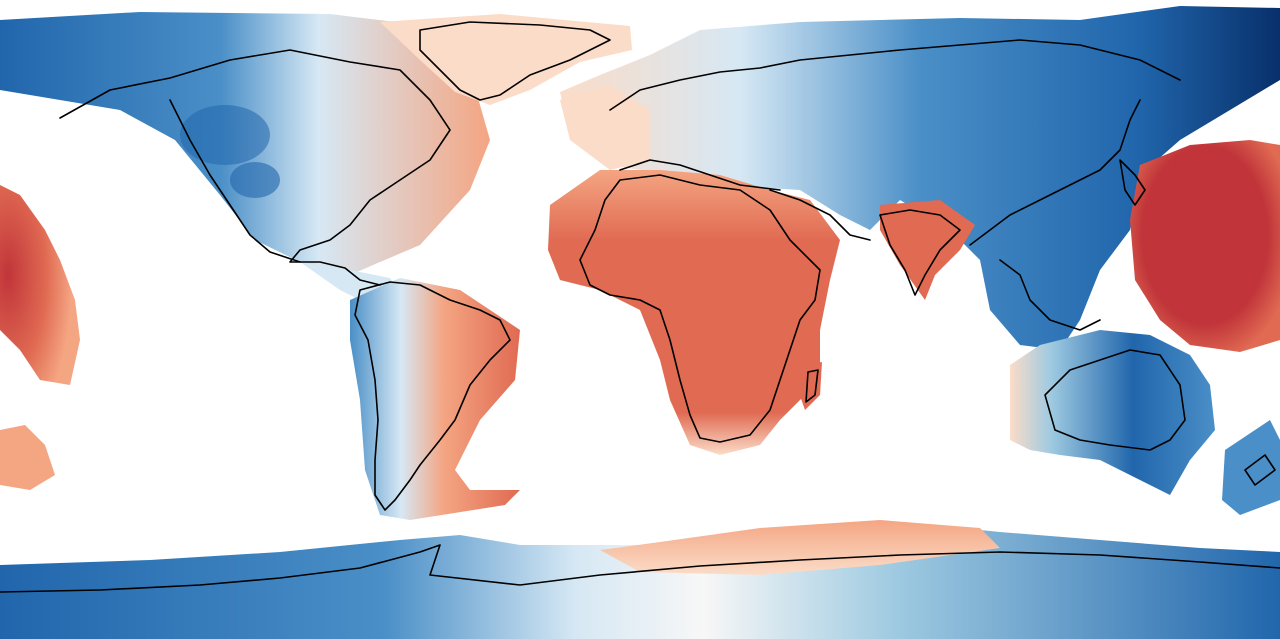 Image resolution: width=1280 pixels, height=639 pixels. I want to click on field-africa, so click(694, 312).